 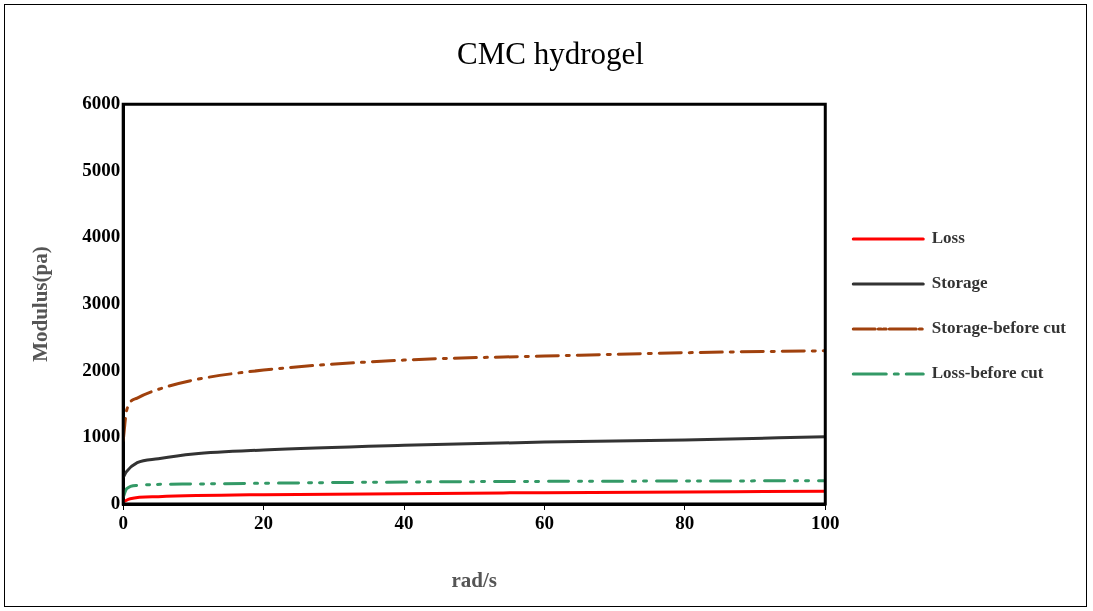 I want to click on legend-label: Storage-before cut, so click(x=999, y=328).